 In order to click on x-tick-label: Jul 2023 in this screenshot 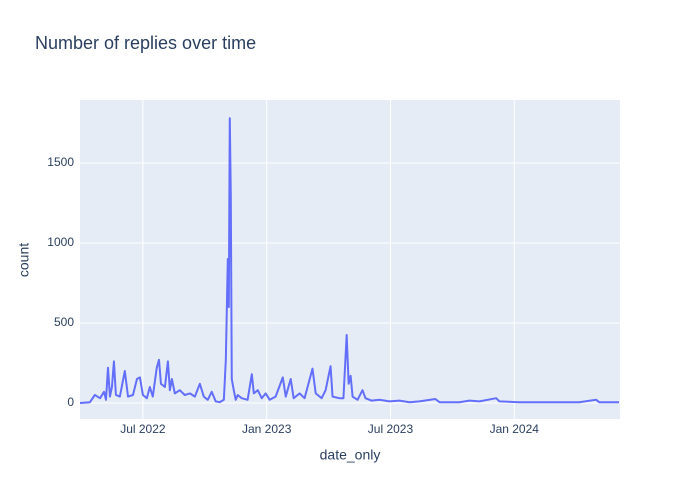, I will do `click(391, 429)`.